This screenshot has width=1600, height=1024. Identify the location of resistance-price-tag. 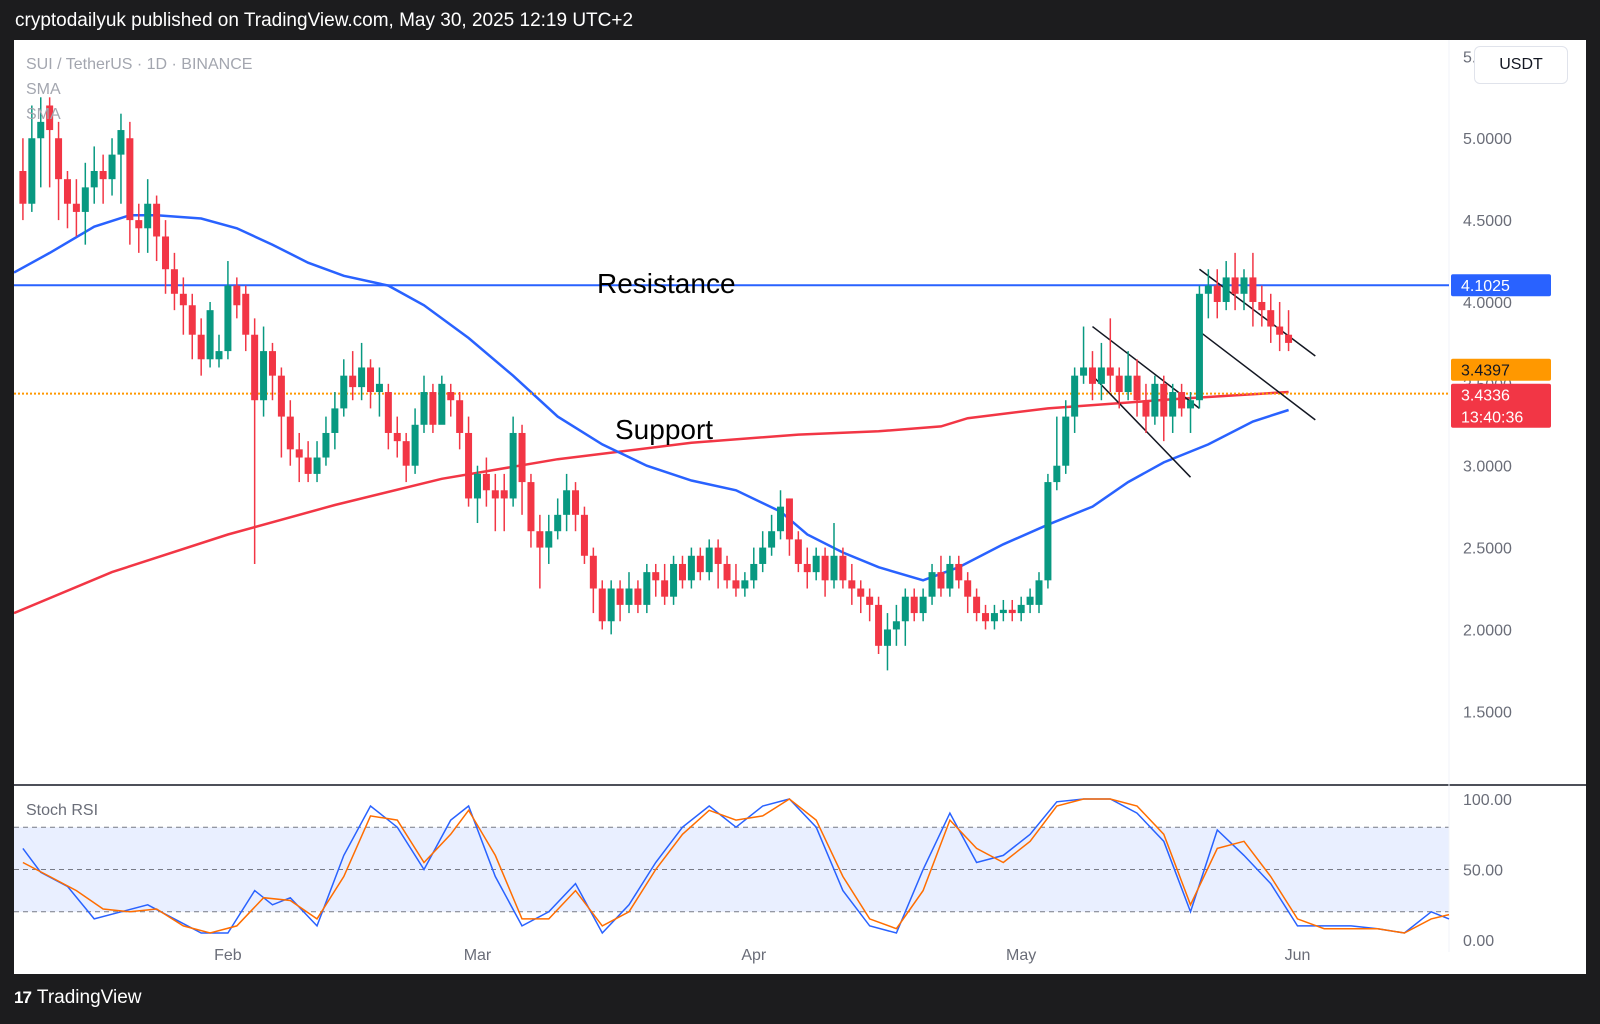
(1501, 285).